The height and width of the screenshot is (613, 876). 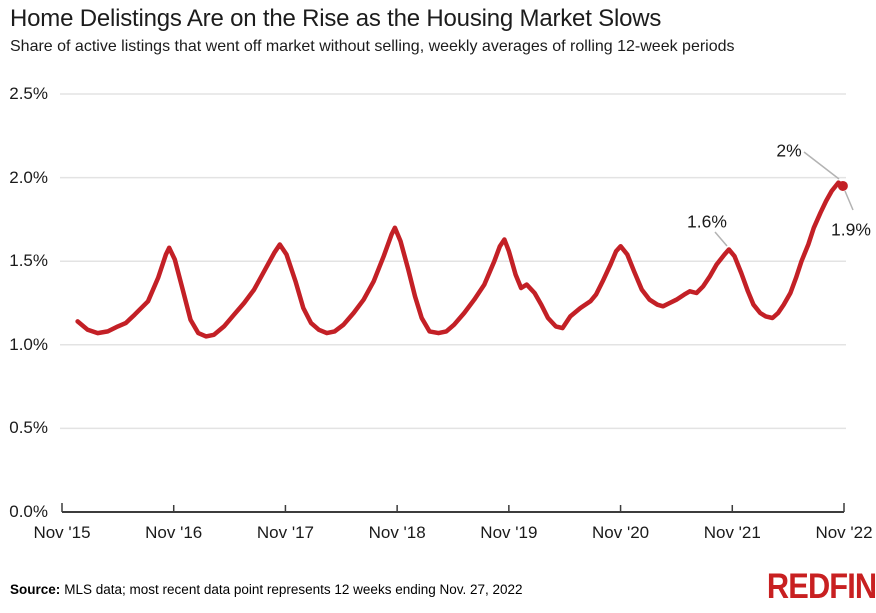 I want to click on annotation-1-6-pct-leader-line, so click(x=721, y=239).